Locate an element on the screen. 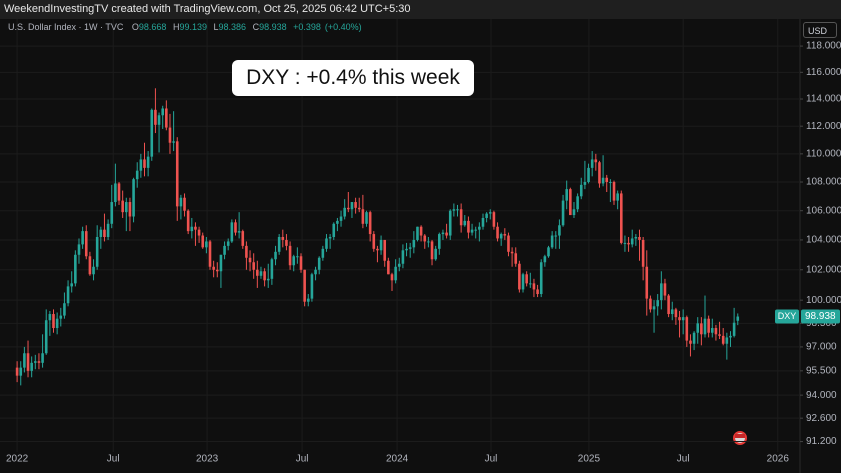 The image size is (841, 473). symbol-tag-label: DXY is located at coordinates (787, 316).